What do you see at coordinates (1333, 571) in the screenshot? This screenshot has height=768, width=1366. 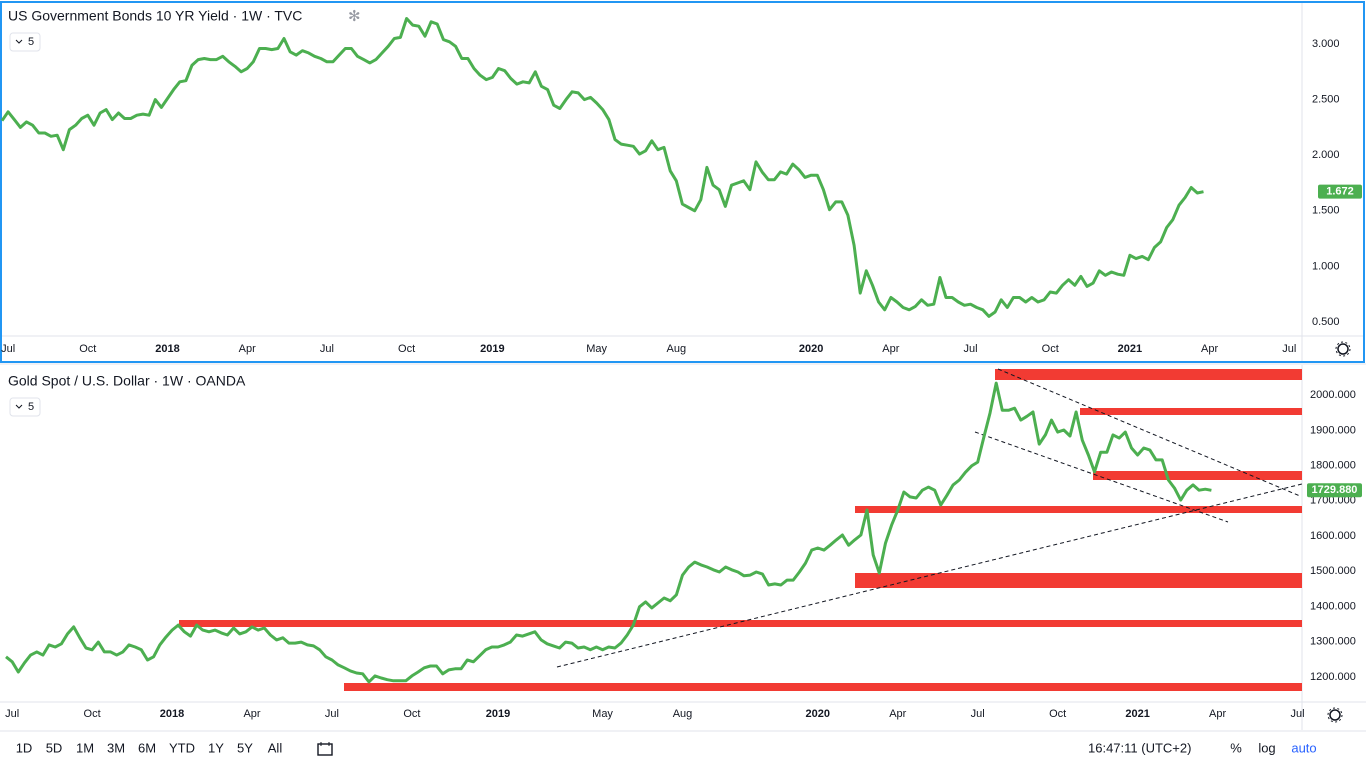 I see `y-tick-label: 1500.000` at bounding box center [1333, 571].